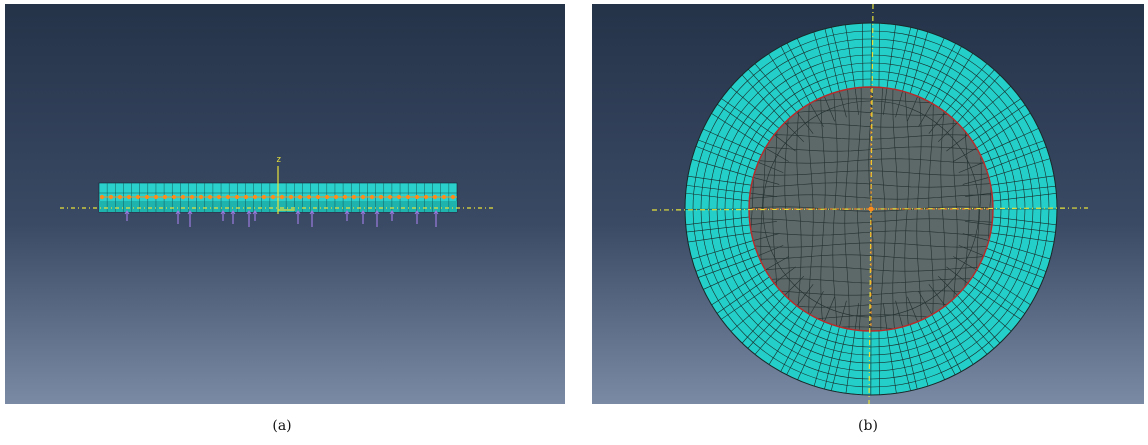 Image resolution: width=1148 pixels, height=445 pixels. Describe the element at coordinates (868, 426) in the screenshot. I see `caption-b: (b)` at that location.